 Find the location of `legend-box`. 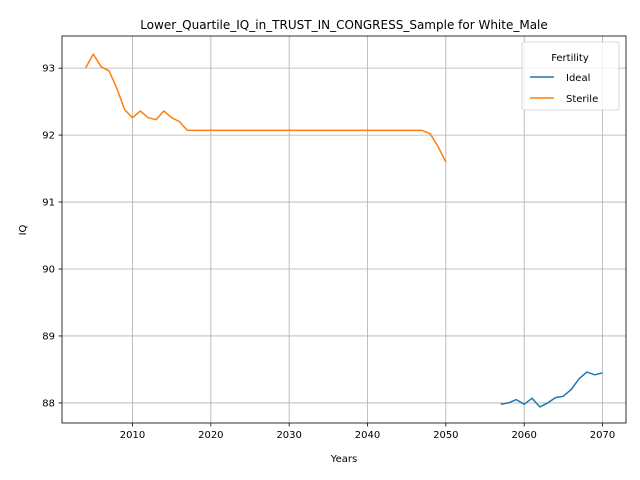

legend-box is located at coordinates (570, 76).